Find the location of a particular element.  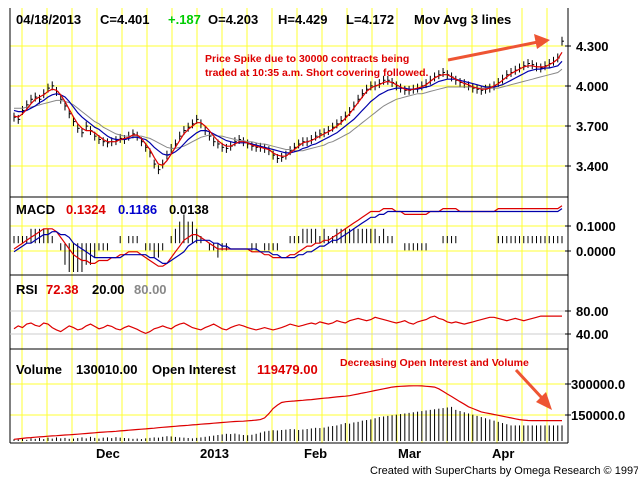

x-axis: Dec 2013 Feb Mar Apr is located at coordinates (305, 453).